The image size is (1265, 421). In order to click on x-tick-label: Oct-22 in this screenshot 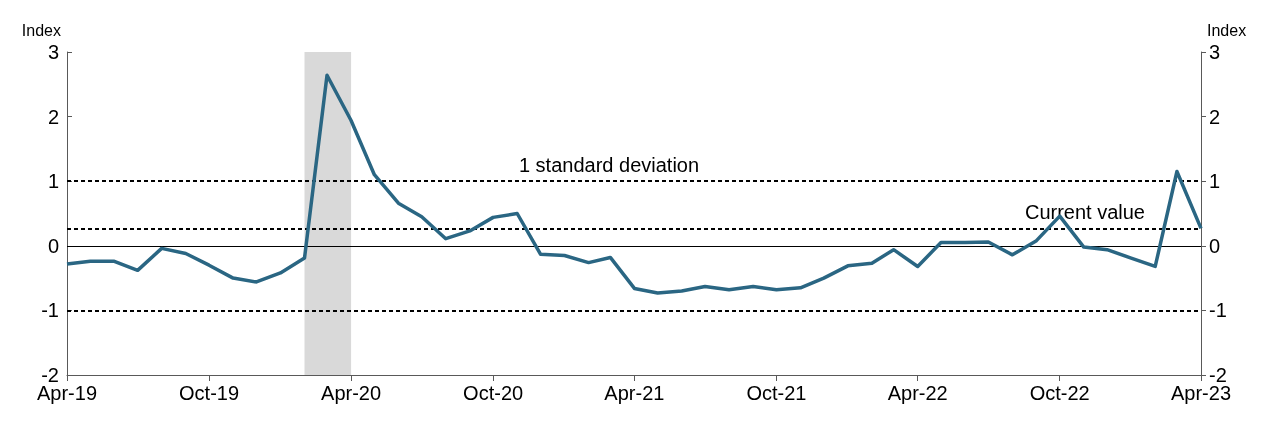, I will do `click(1059, 393)`.